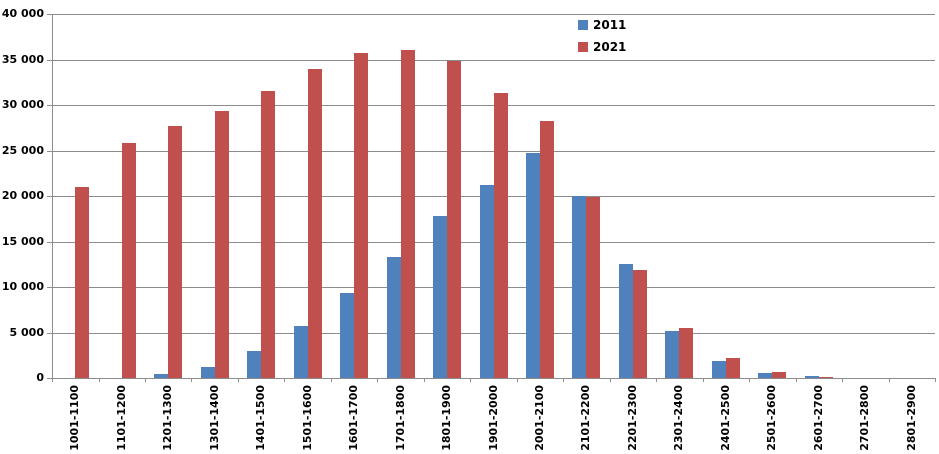 The height and width of the screenshot is (454, 939). I want to click on legend-item-2011: 2011, so click(602, 25).